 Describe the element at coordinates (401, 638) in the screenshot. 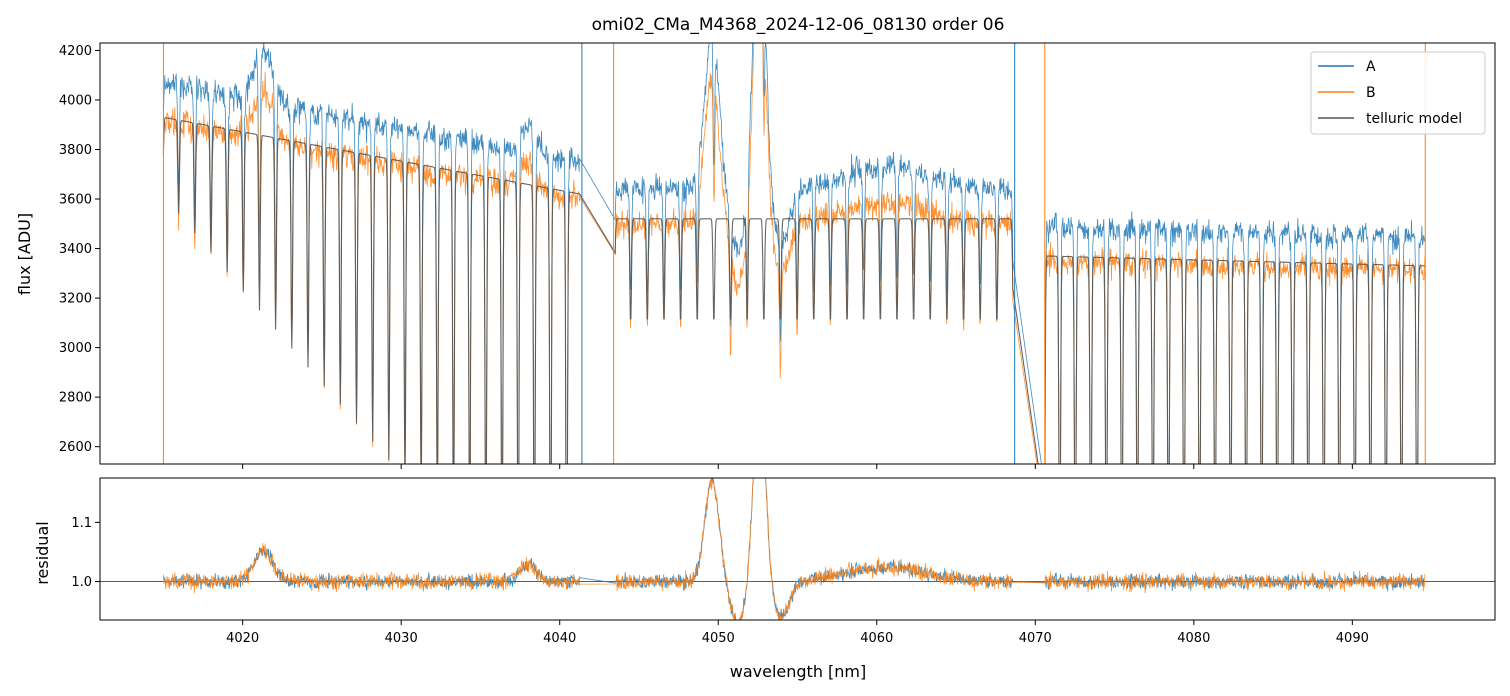

I see `bottom-x-tick-label: 4030` at that location.